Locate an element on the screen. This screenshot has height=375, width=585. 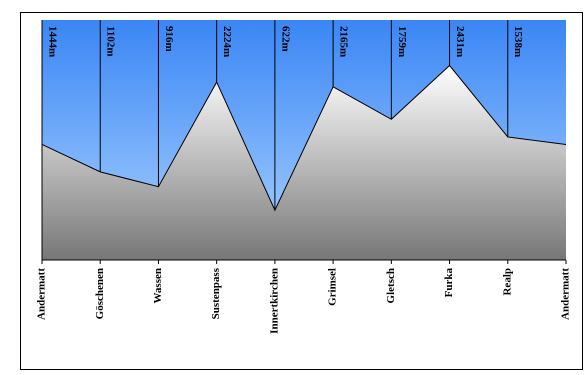
elevation-label: 2431m is located at coordinates (460, 41).